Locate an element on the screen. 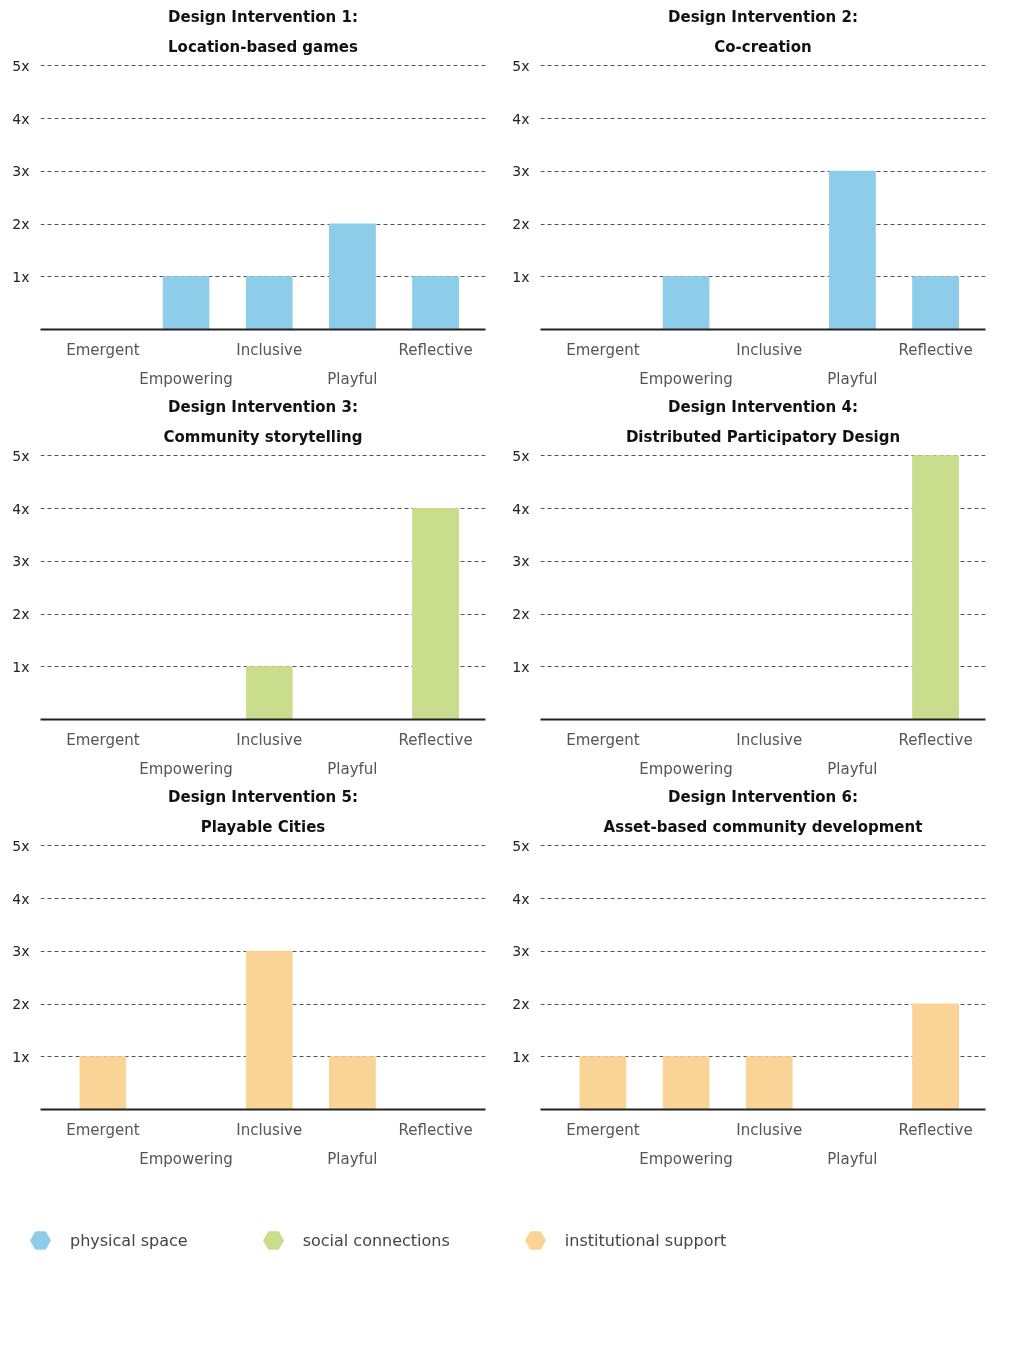 The width and height of the screenshot is (1023, 1352). chart-subtitle: Playable Cities is located at coordinates (263, 826).